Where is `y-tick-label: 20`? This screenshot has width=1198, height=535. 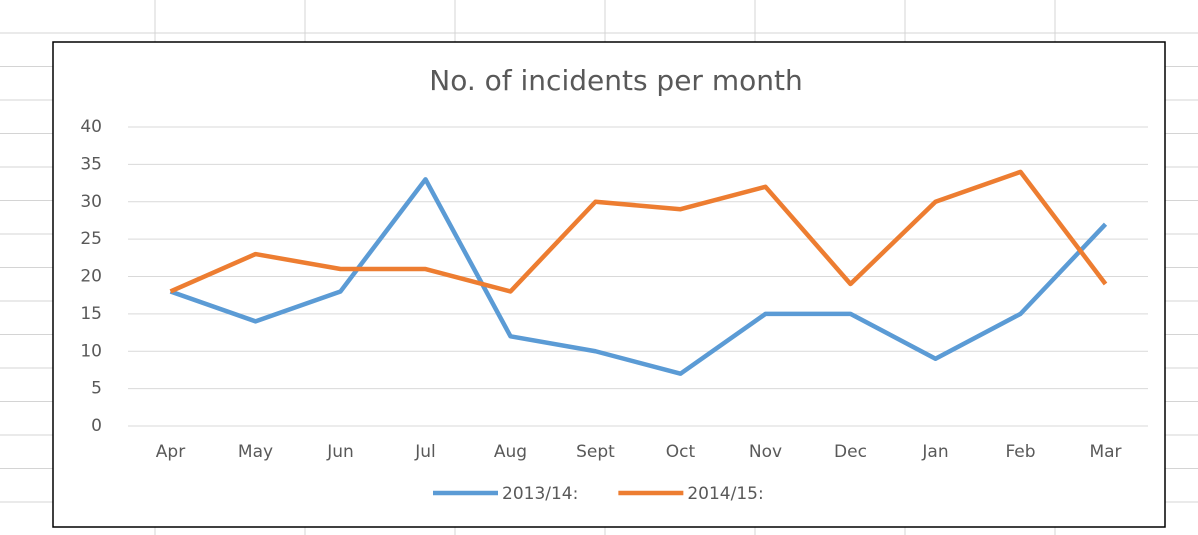 y-tick-label: 20 is located at coordinates (91, 277).